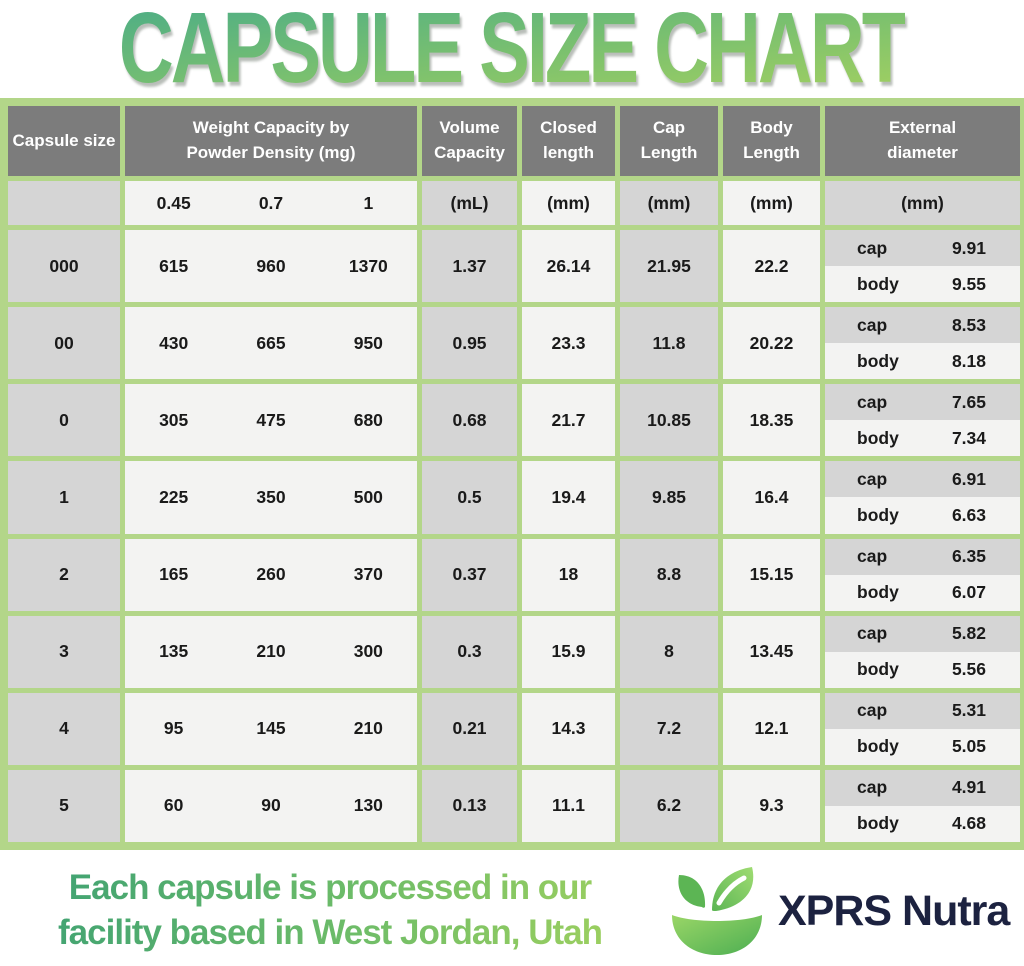 The height and width of the screenshot is (966, 1024). I want to click on title-bar: CAPSULE SIZE CHART, so click(512, 52).